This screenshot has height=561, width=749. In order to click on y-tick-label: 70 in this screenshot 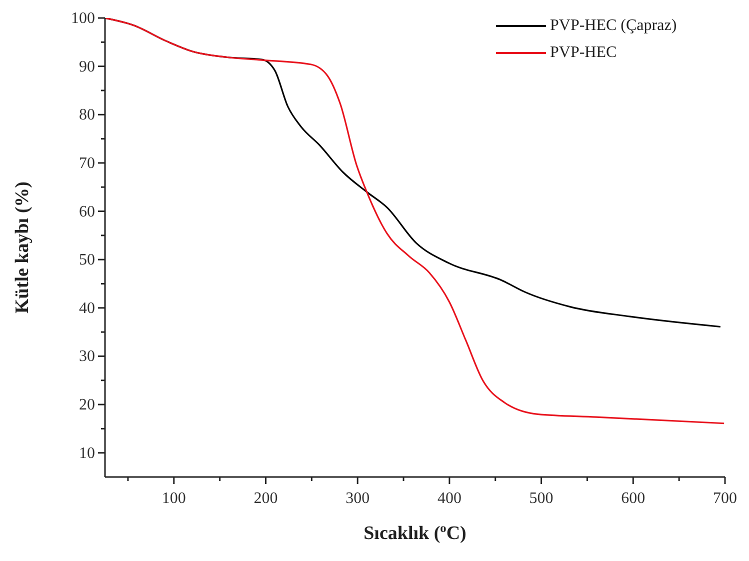, I will do `click(87, 163)`.